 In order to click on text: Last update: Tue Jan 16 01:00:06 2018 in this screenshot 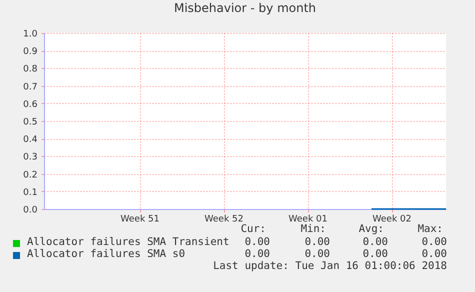, I will do `click(330, 266)`.